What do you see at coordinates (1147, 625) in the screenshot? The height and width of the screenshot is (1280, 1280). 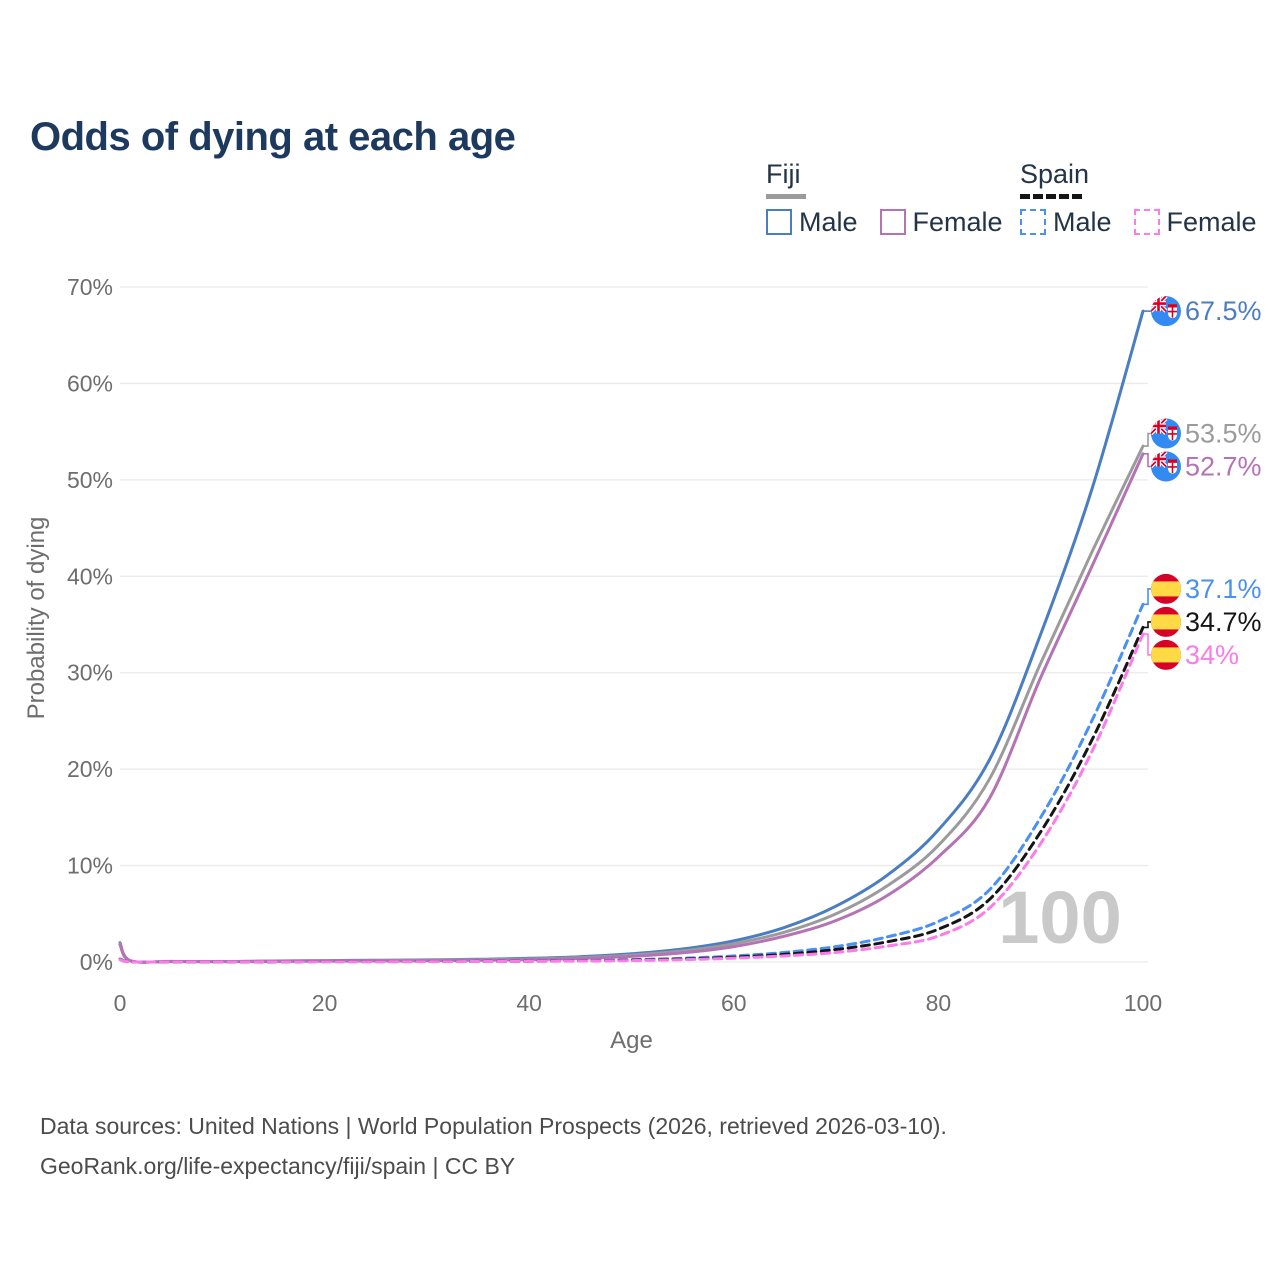 I see `end-connector-spain-both` at bounding box center [1147, 625].